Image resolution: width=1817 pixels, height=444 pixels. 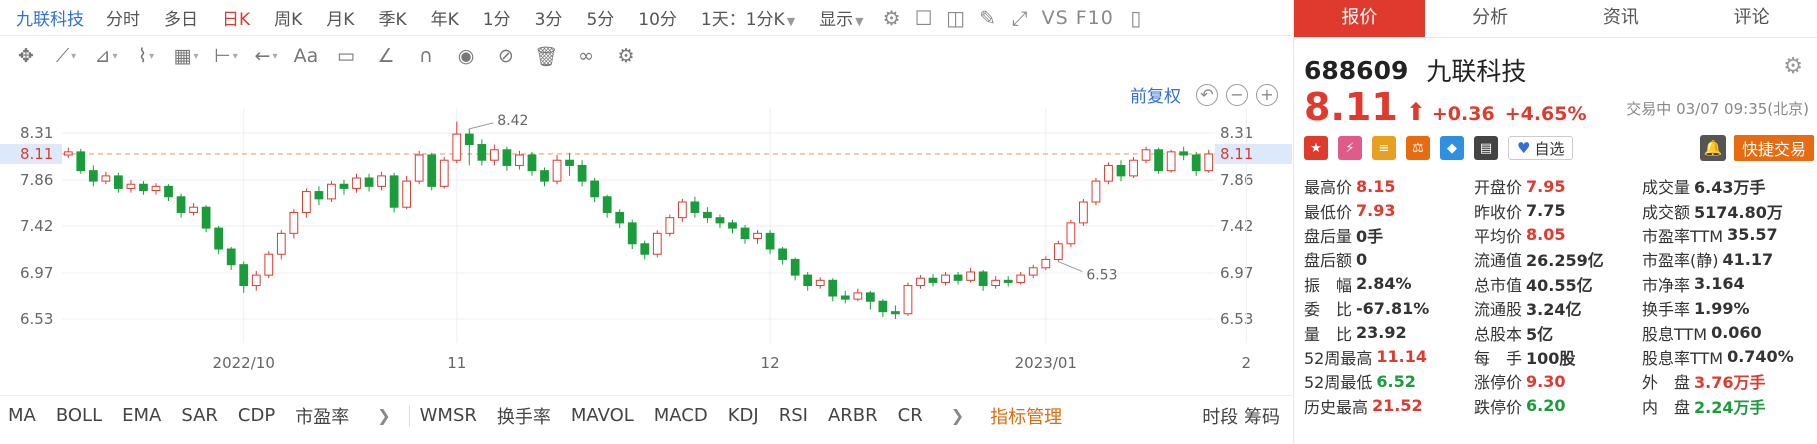 I want to click on period-rik: 日K, so click(x=236, y=20).